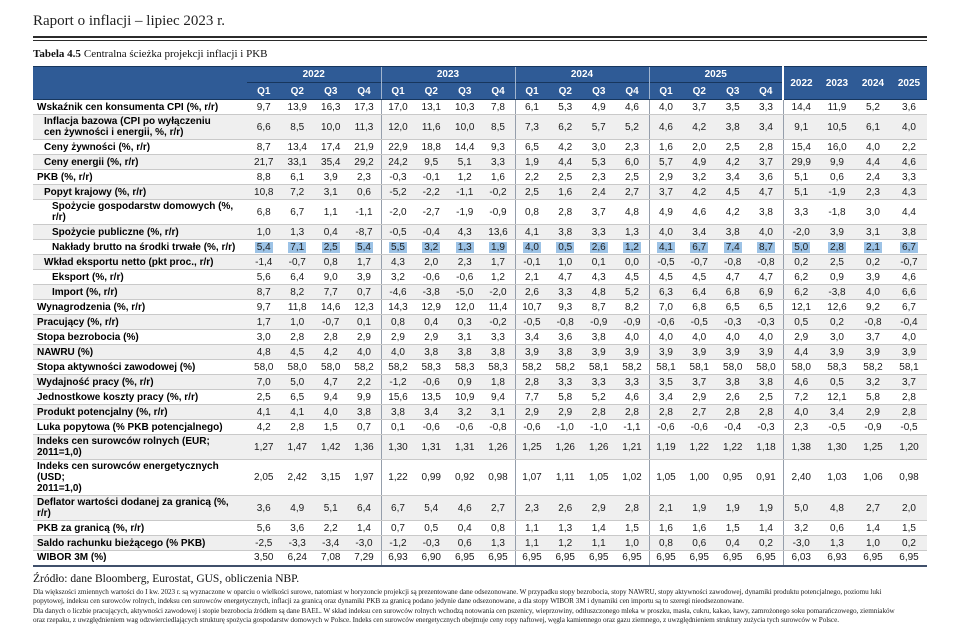 The width and height of the screenshot is (960, 626). Describe the element at coordinates (665, 192) in the screenshot. I see `value-cell: 3,7` at that location.